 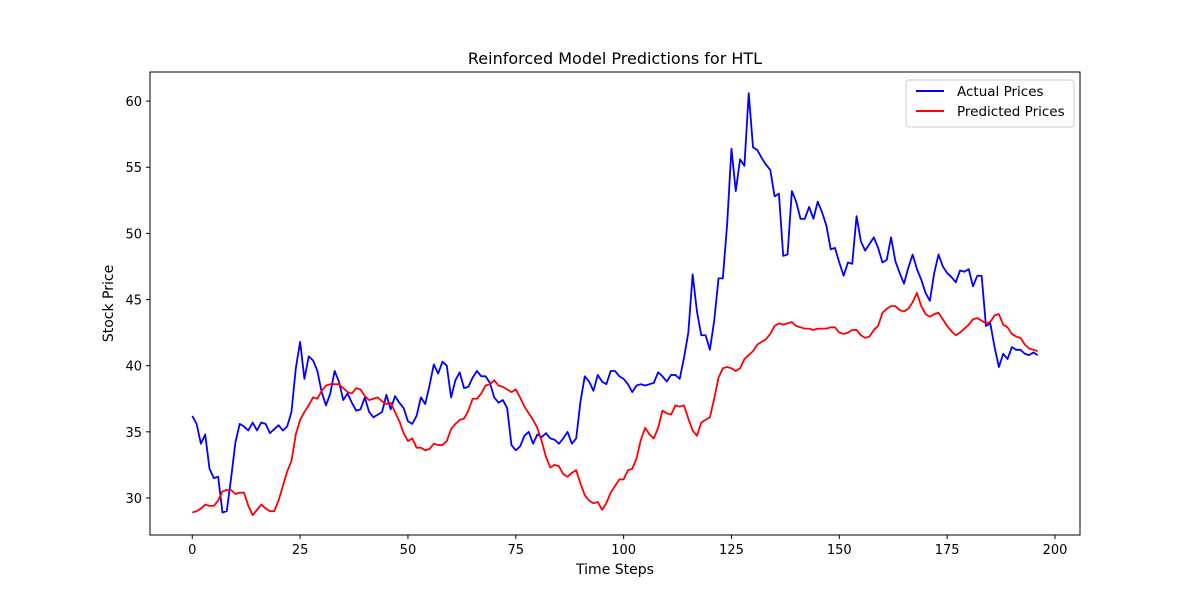 I want to click on y-axis: 30 35 40 45 50 55 60, so click(x=137, y=301).